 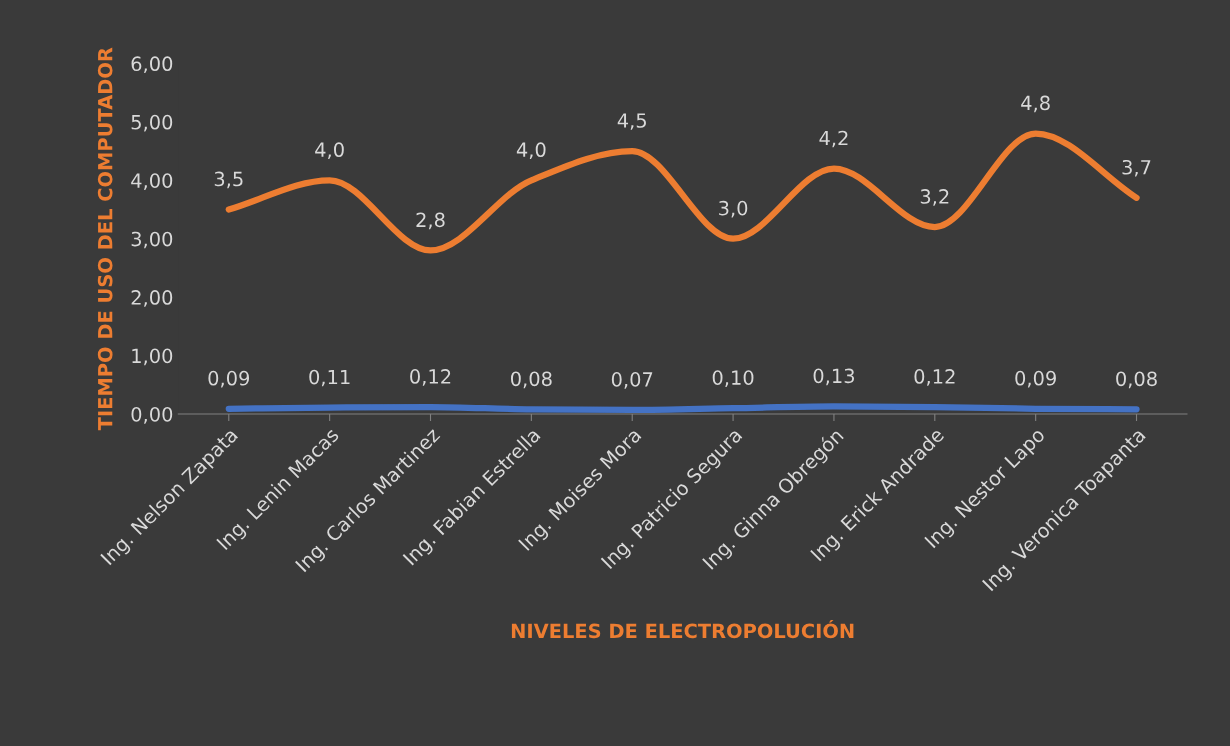 What do you see at coordinates (152, 65) in the screenshot?
I see `y-tick-label: 6,00` at bounding box center [152, 65].